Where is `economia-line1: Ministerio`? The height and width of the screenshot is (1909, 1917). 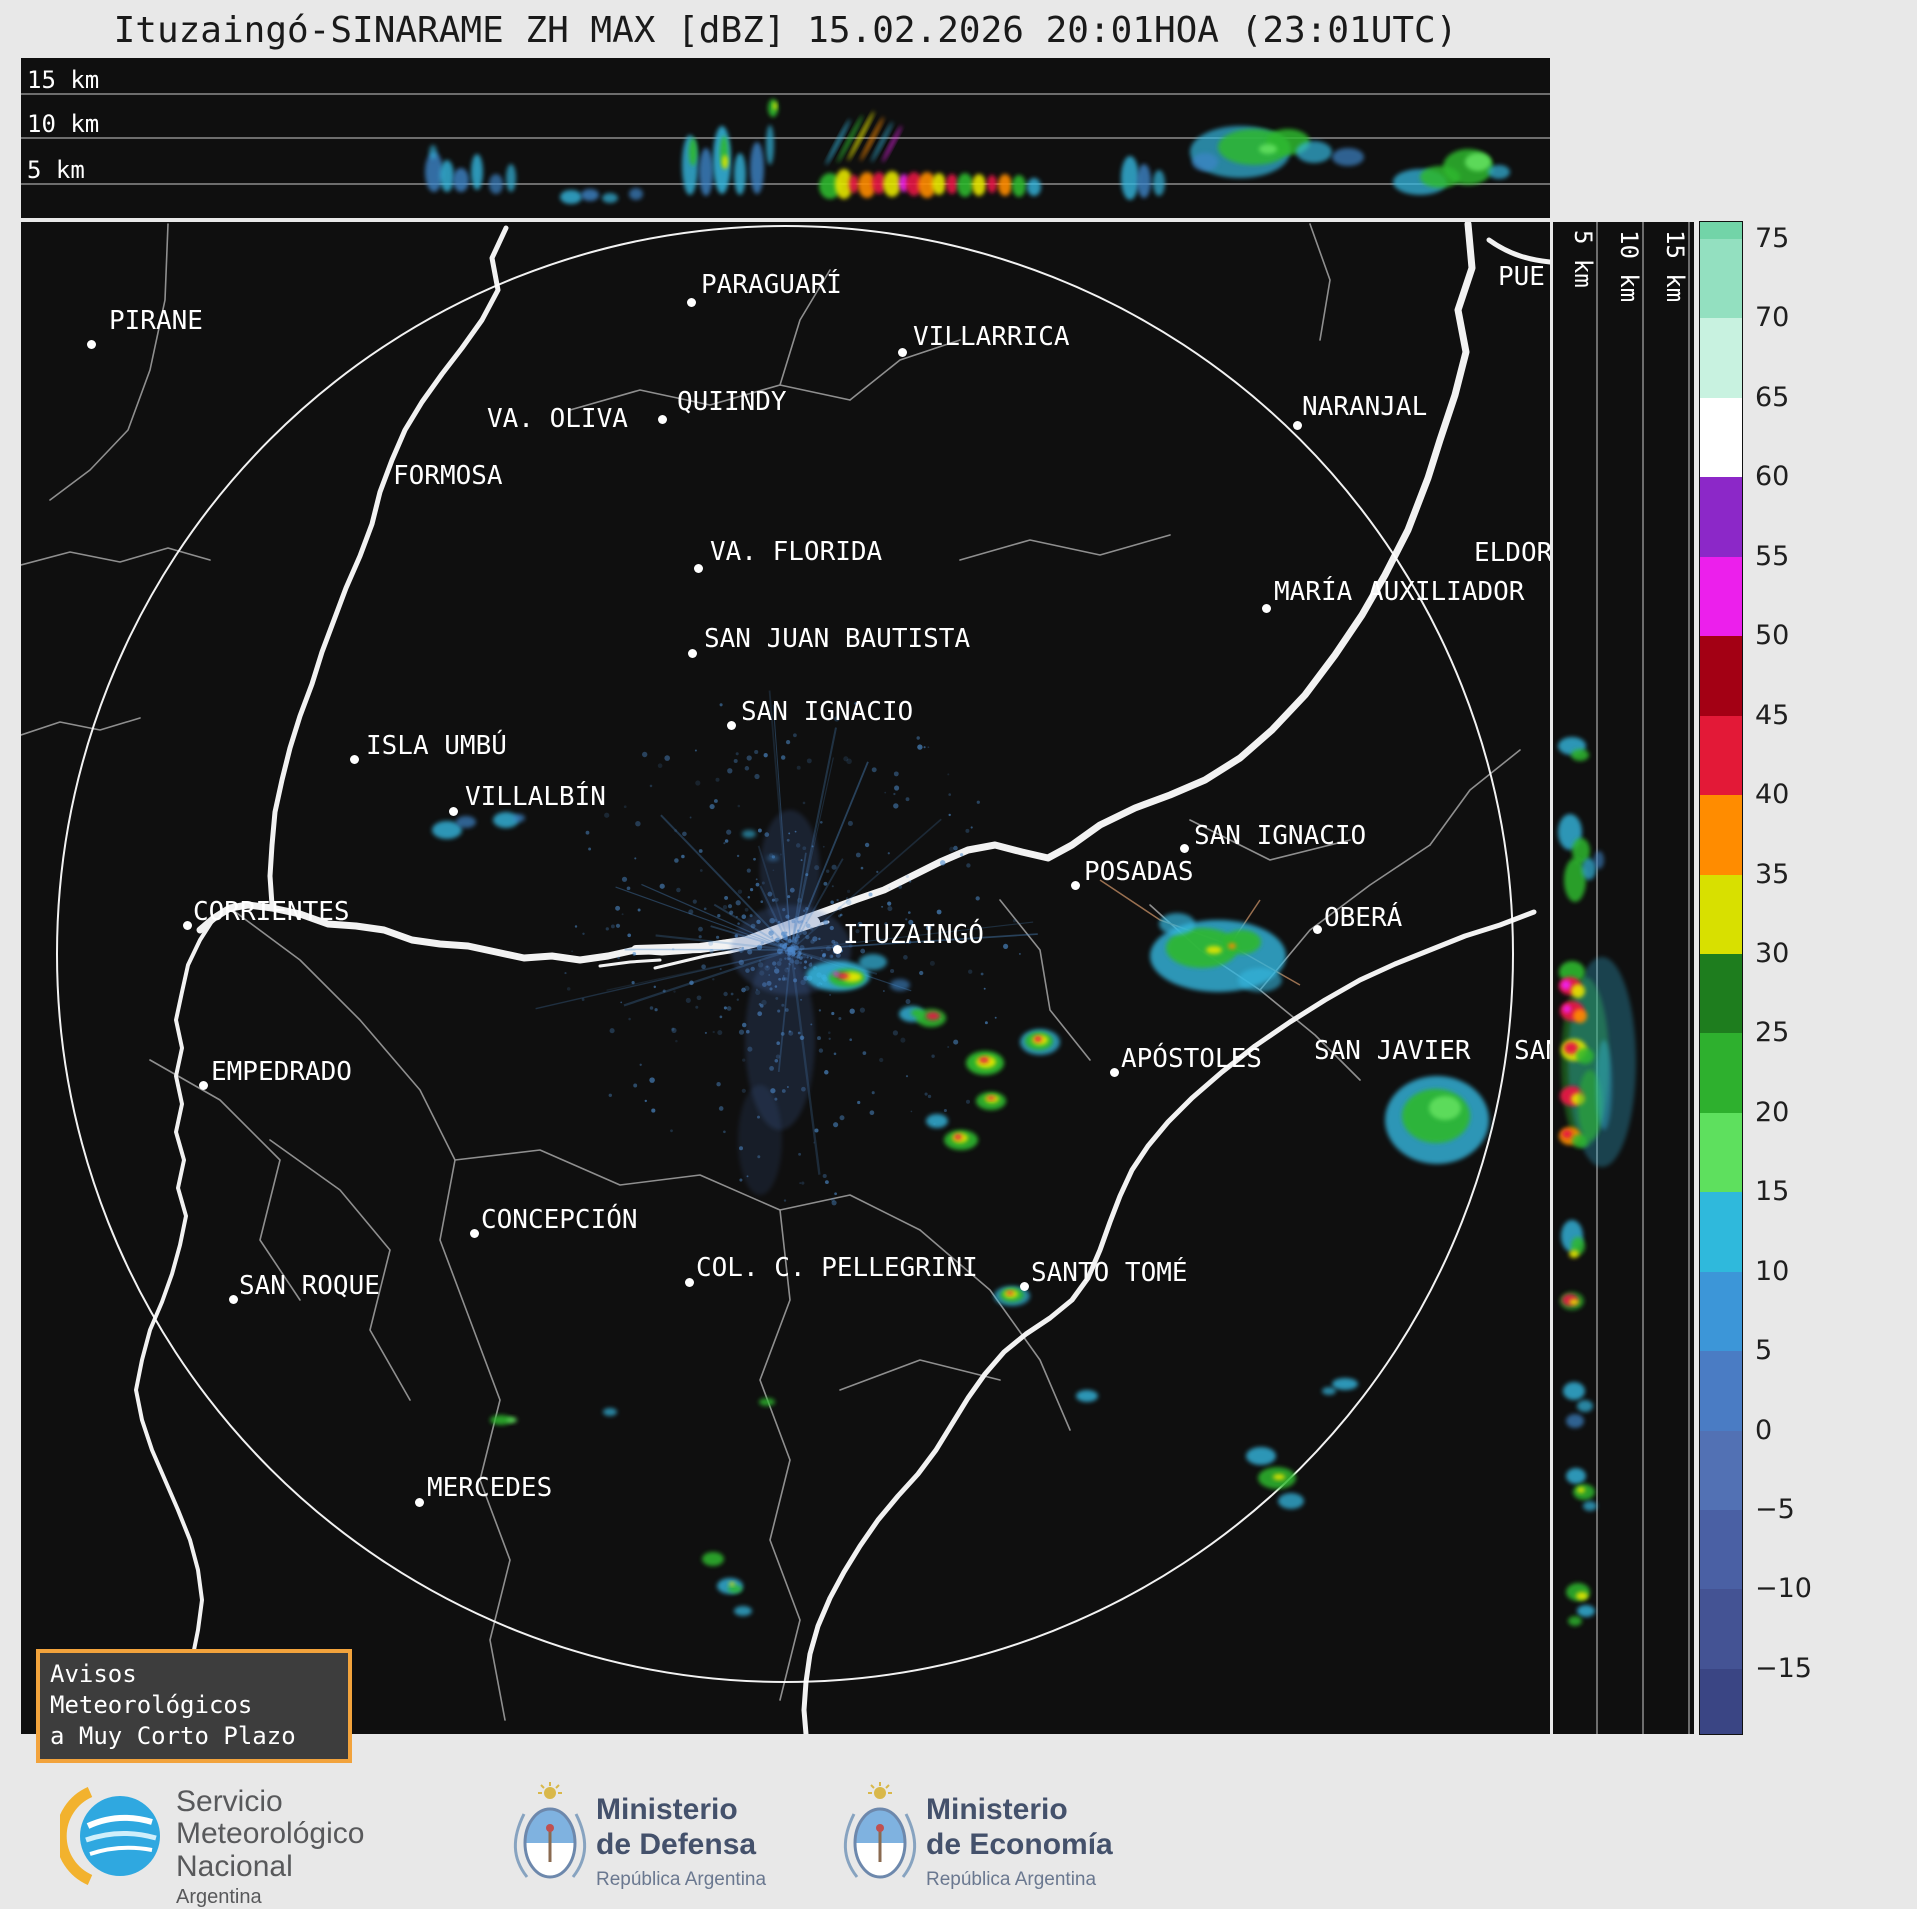 economia-line1: Ministerio is located at coordinates (997, 1809).